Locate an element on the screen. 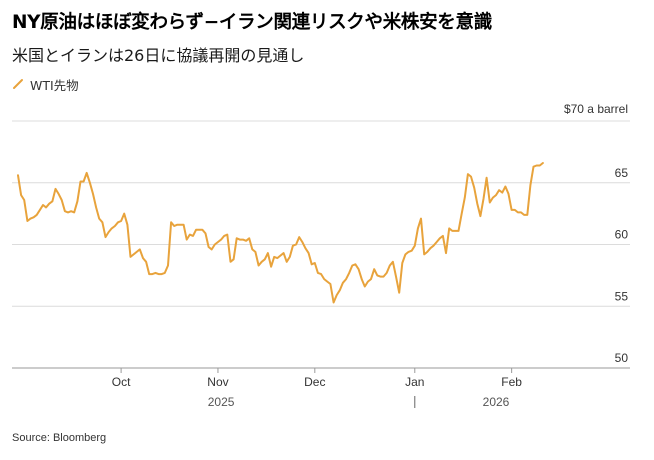 The height and width of the screenshot is (460, 654). x-tick-label-nov: Nov is located at coordinates (217, 382).